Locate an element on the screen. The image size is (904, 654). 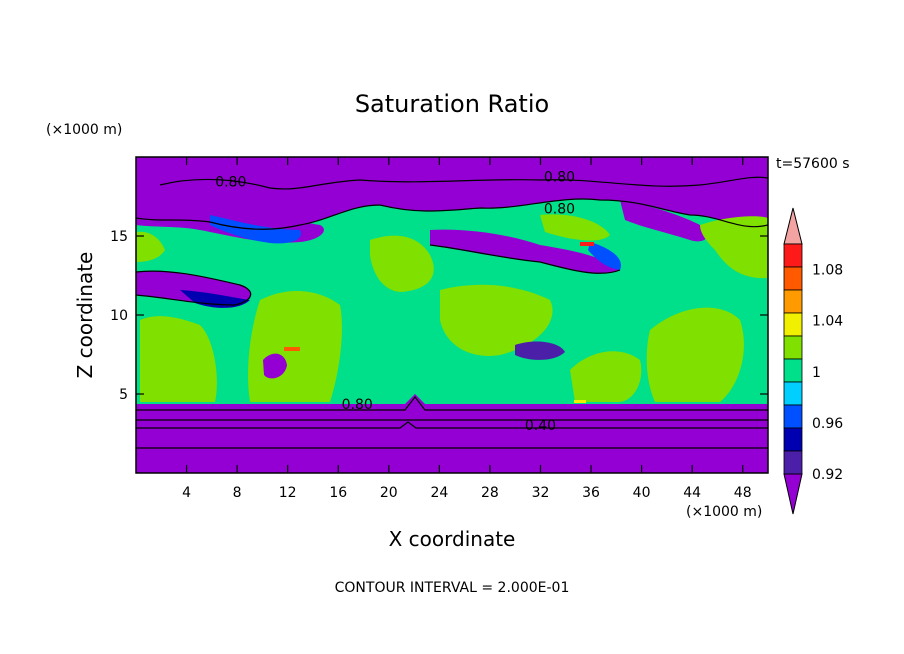
purple-blob-lower-left is located at coordinates (275, 366).